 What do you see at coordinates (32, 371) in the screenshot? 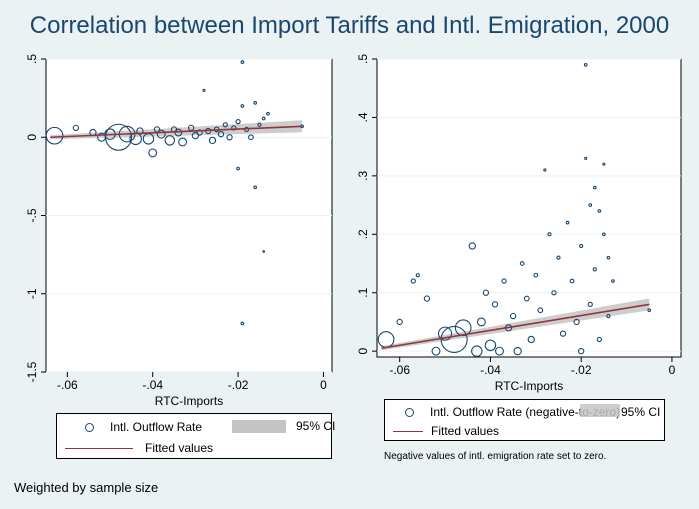
I see `left-ytick-label: -1.5` at bounding box center [32, 371].